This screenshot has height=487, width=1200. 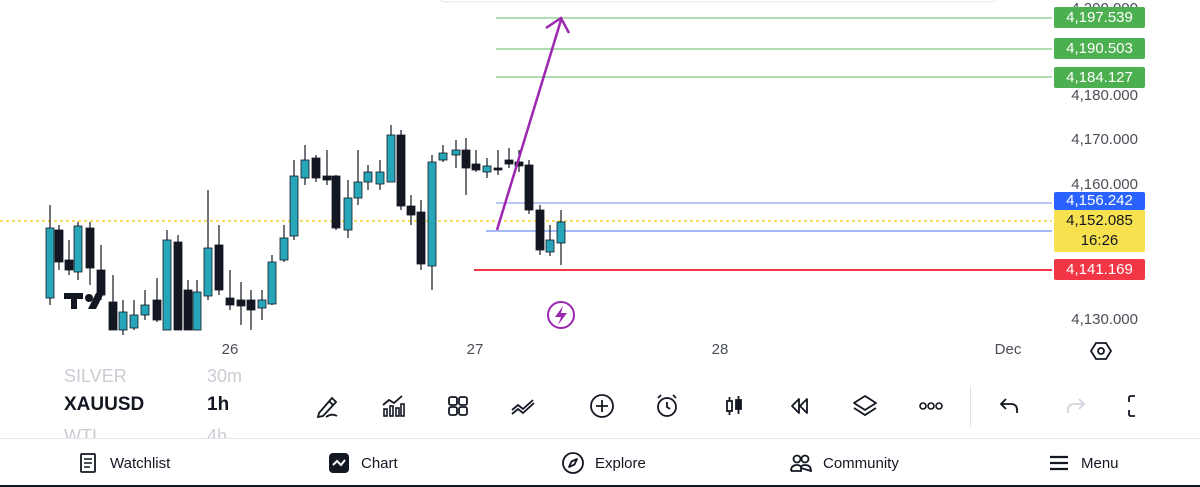 I want to click on more-icon, so click(x=931, y=406).